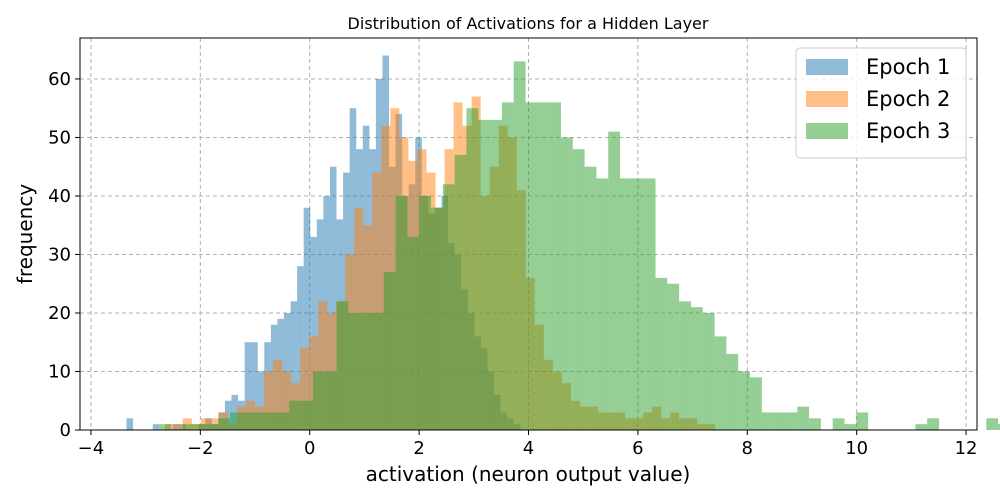 Image resolution: width=1000 pixels, height=500 pixels. What do you see at coordinates (528, 448) in the screenshot?
I see `x-tick-label: 4` at bounding box center [528, 448].